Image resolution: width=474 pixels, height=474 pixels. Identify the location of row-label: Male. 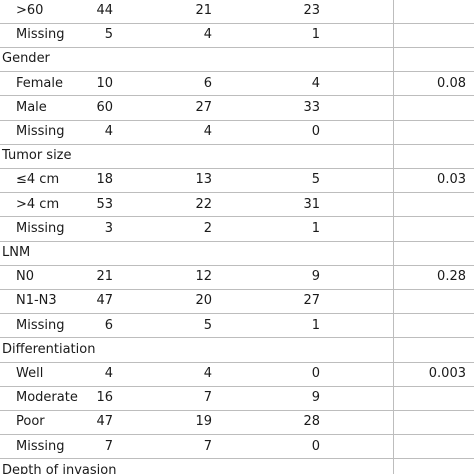
(31, 107).